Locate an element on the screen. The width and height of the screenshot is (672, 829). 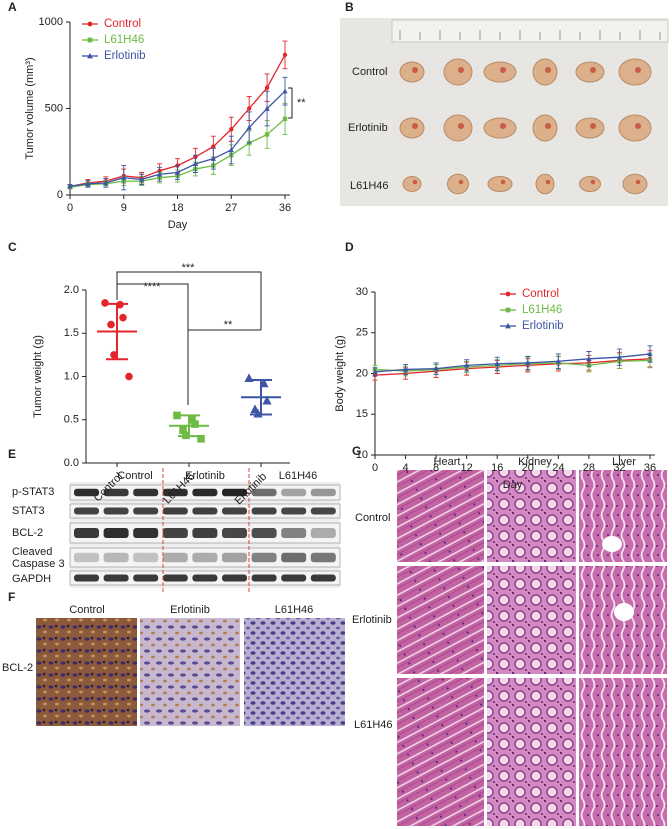
y-tick-label: 10 is located at coordinates (362, 455).